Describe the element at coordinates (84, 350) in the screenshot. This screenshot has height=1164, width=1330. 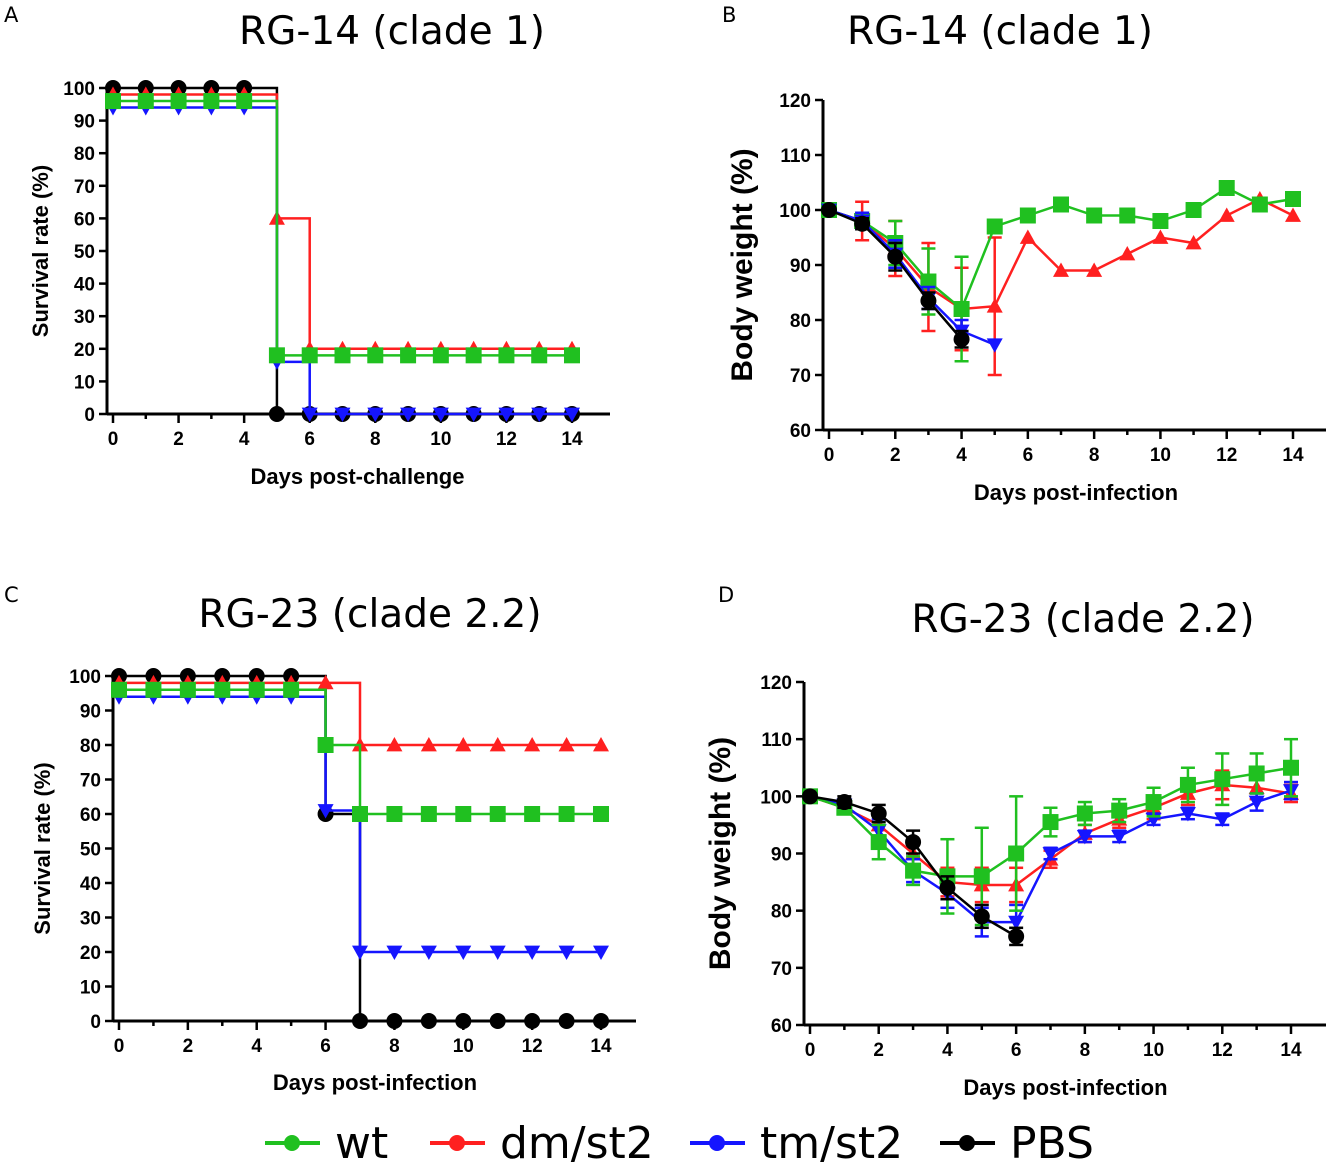
I see `y-tick-label: 20` at that location.